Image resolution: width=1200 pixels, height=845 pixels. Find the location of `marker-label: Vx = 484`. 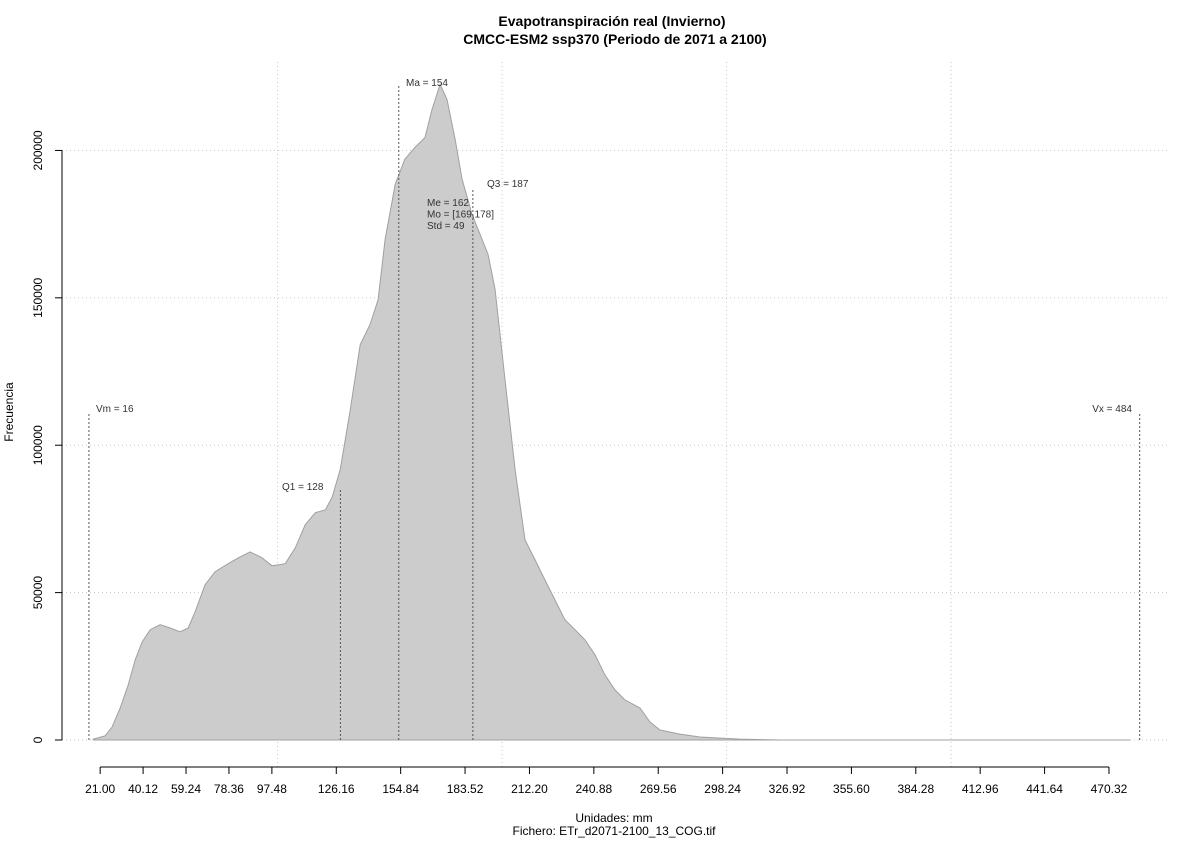

marker-label: Vx = 484 is located at coordinates (1112, 409).